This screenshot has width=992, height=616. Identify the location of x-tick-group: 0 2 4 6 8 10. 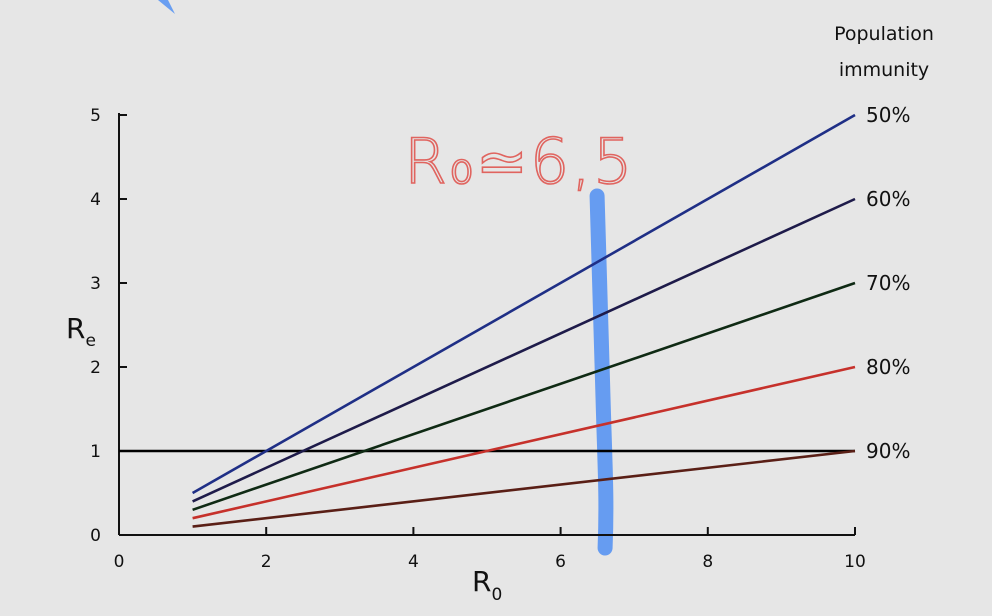
(490, 549).